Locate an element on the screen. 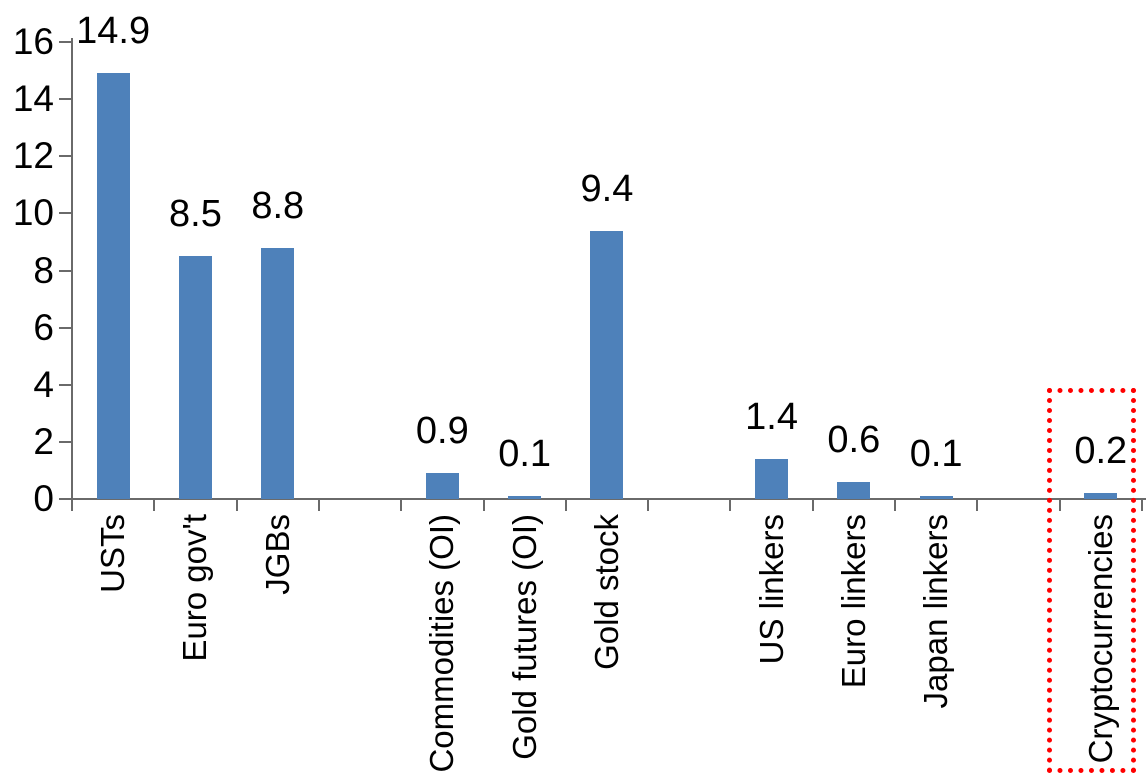  category-label-text: JGBs is located at coordinates (277, 554).